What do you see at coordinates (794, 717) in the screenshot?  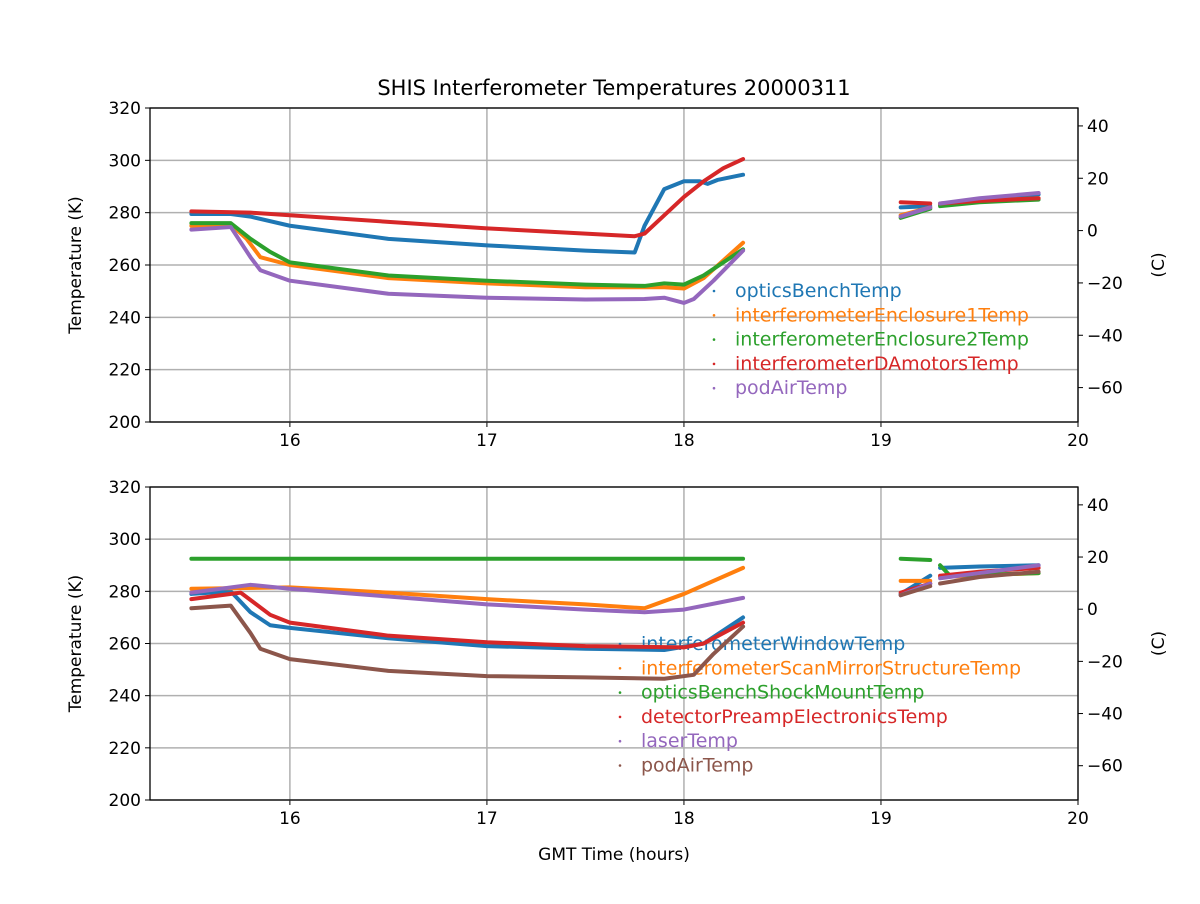 I see `legend-label: detectorPreampElectronicsTemp` at bounding box center [794, 717].